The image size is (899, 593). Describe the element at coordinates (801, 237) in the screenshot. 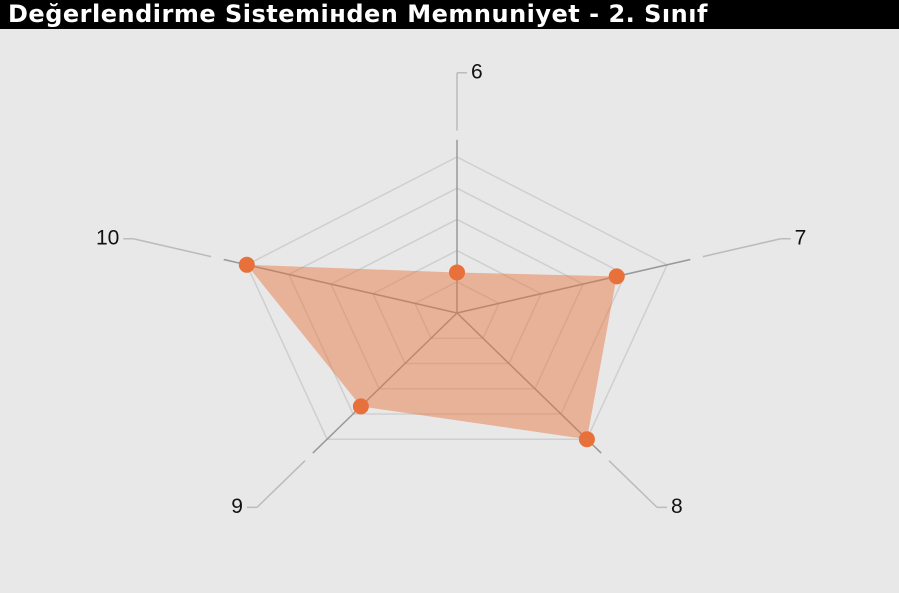

I see `axis-label: 7` at that location.